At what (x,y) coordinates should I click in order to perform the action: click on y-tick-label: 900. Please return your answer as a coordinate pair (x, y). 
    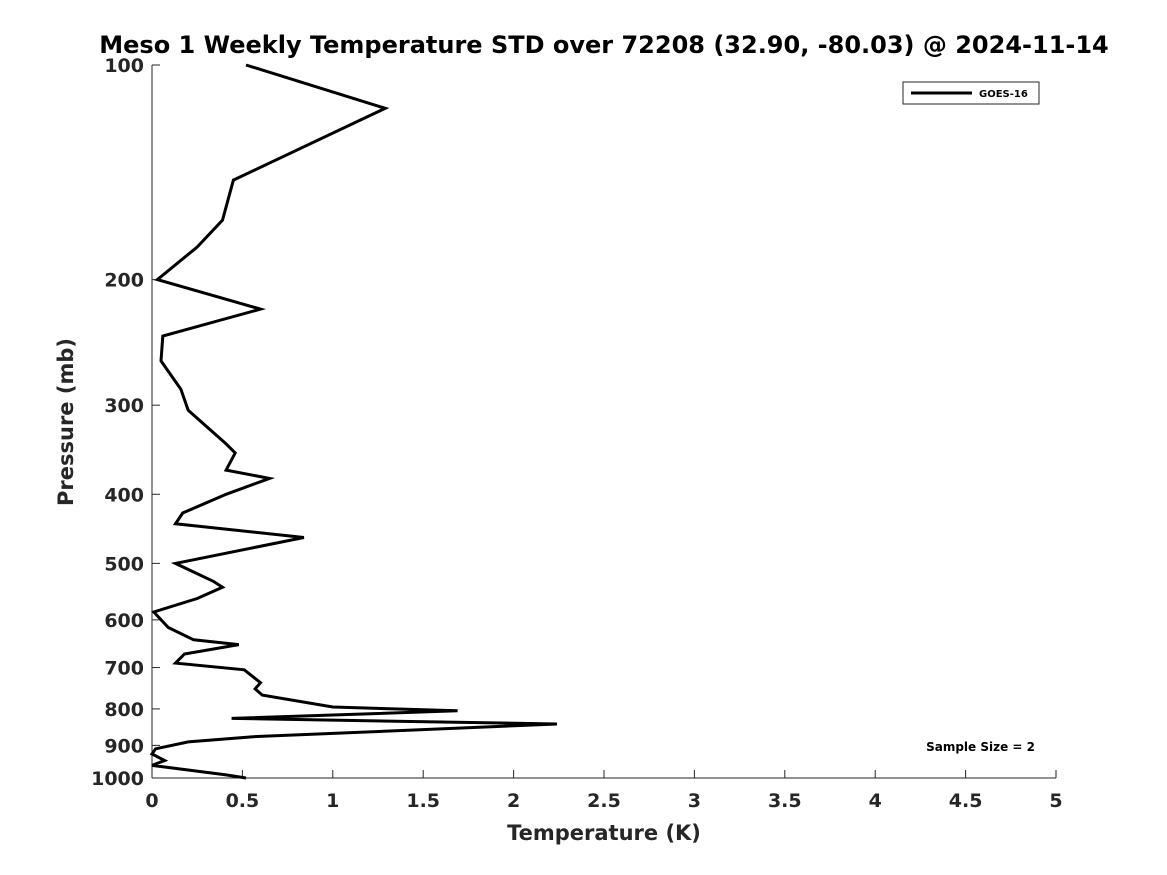
    Looking at the image, I should click on (124, 746).